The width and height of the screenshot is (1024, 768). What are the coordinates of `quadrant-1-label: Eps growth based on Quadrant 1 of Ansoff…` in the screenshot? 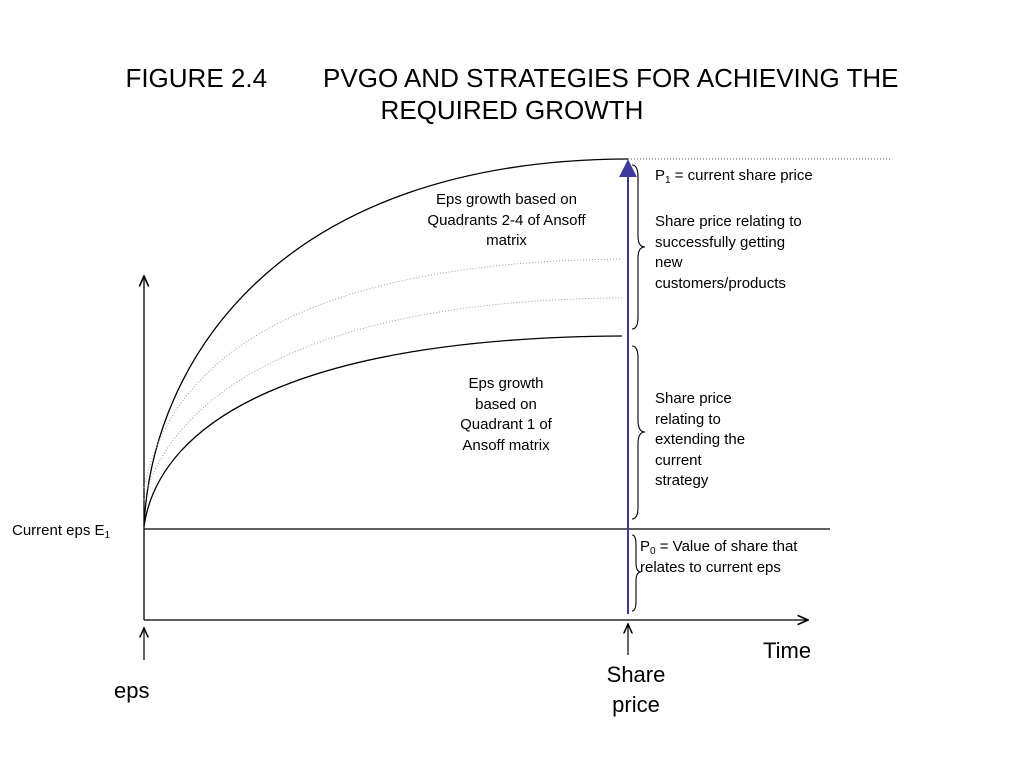 It's located at (506, 414).